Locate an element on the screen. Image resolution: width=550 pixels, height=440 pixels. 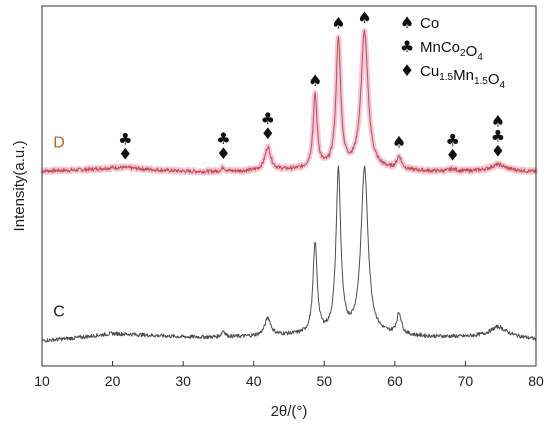
series-label-c: C is located at coordinates (59, 311).